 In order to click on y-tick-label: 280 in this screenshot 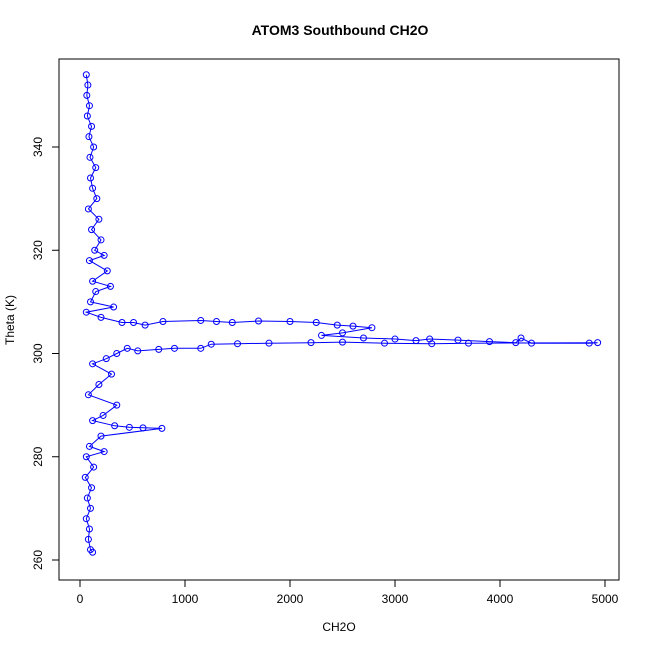, I will do `click(38, 456)`.